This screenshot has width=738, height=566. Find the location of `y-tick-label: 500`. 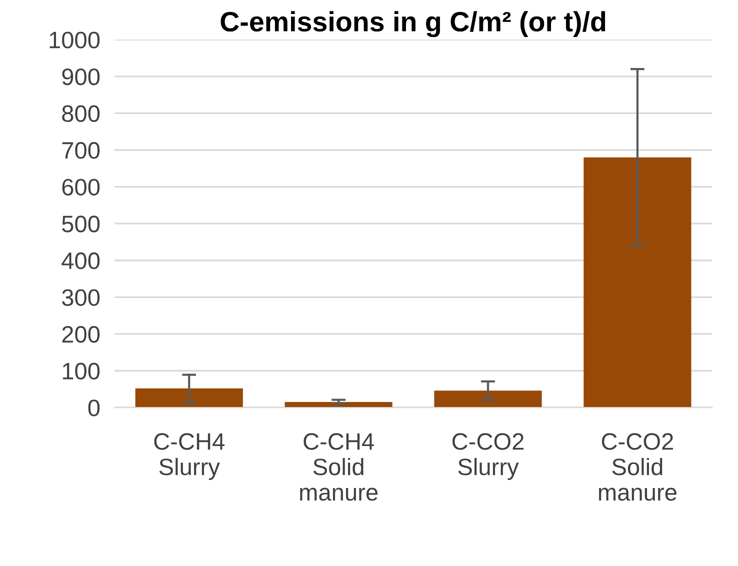

y-tick-label: 500 is located at coordinates (81, 224).